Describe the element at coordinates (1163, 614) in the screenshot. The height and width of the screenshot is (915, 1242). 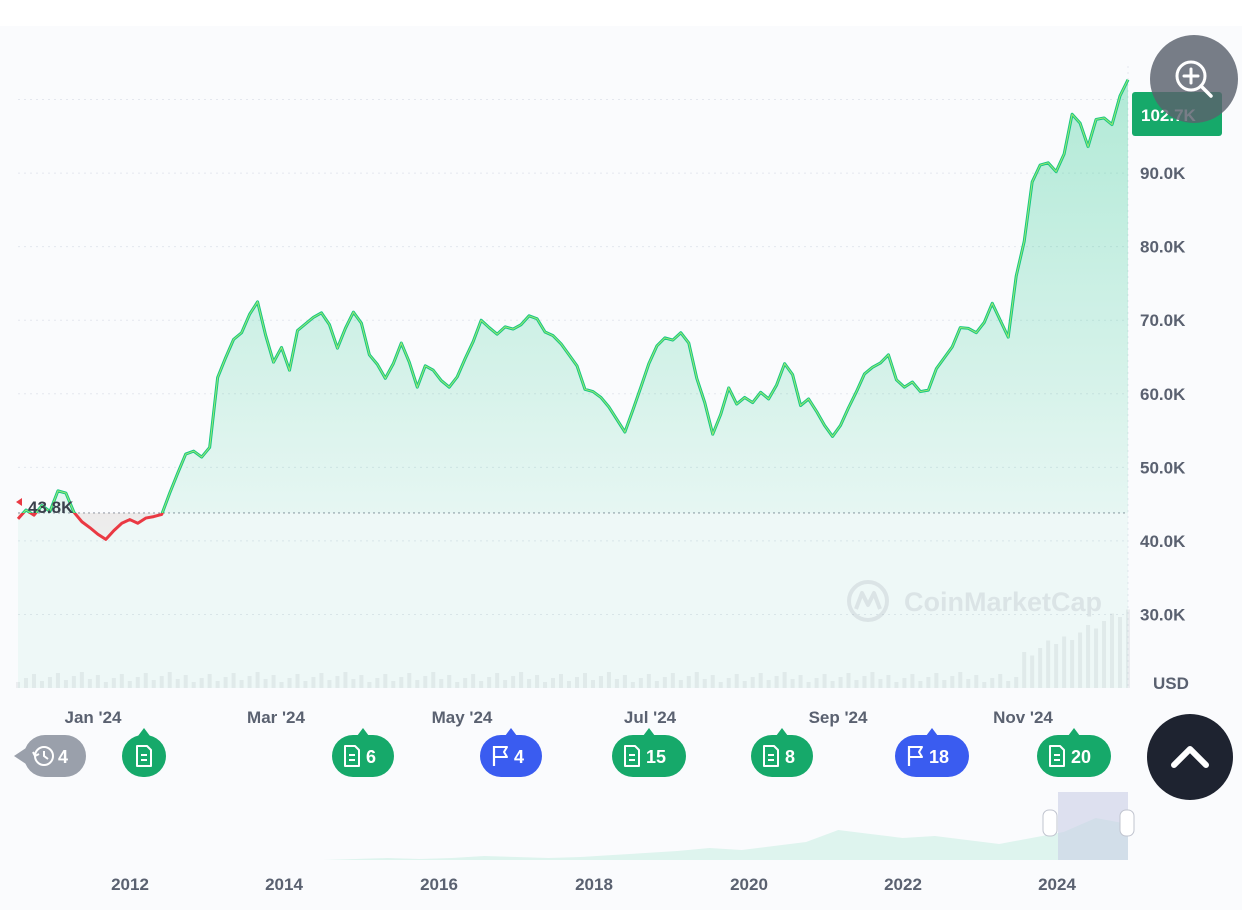
I see `y-tick-label: 30.0K` at that location.